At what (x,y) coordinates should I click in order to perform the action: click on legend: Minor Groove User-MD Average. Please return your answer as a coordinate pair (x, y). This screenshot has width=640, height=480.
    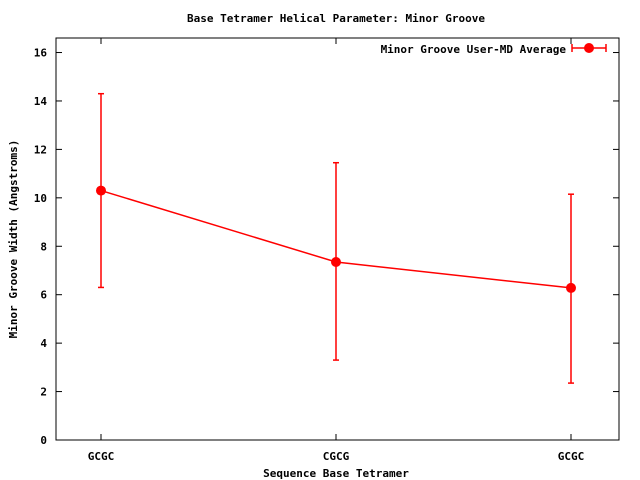
    Looking at the image, I should click on (494, 49).